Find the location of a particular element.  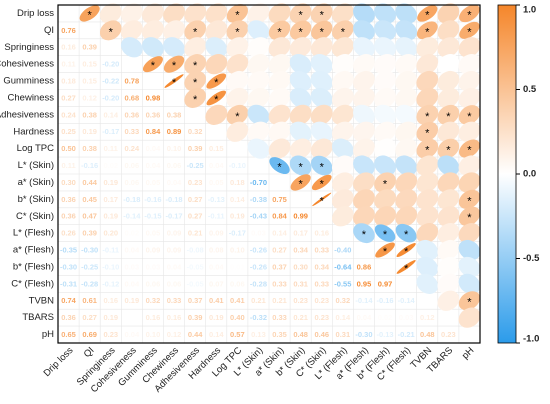

corr-value: 0.57 is located at coordinates (237, 334).